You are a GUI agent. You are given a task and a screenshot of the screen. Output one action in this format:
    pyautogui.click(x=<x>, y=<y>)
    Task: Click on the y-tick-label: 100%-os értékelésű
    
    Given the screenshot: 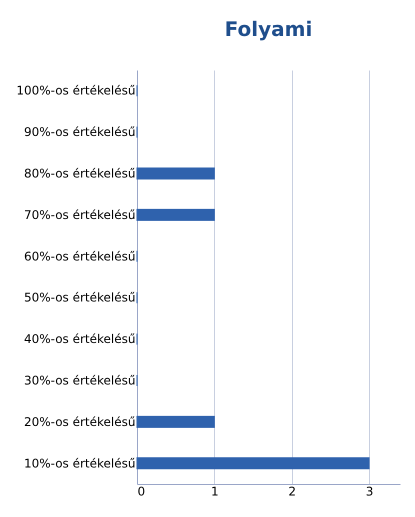 What is the action you would take?
    pyautogui.click(x=76, y=91)
    